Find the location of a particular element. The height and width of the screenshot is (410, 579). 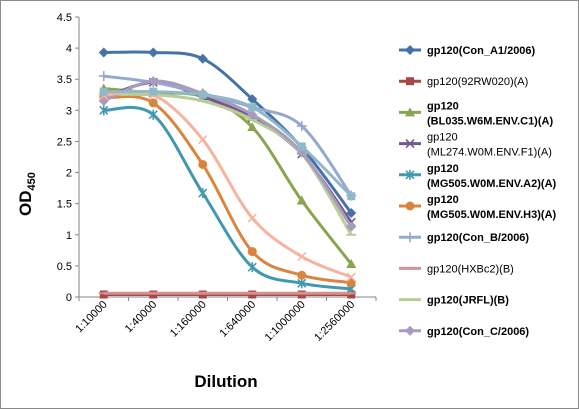

legend-label: gp120(JRFL)(B) is located at coordinates (468, 301).